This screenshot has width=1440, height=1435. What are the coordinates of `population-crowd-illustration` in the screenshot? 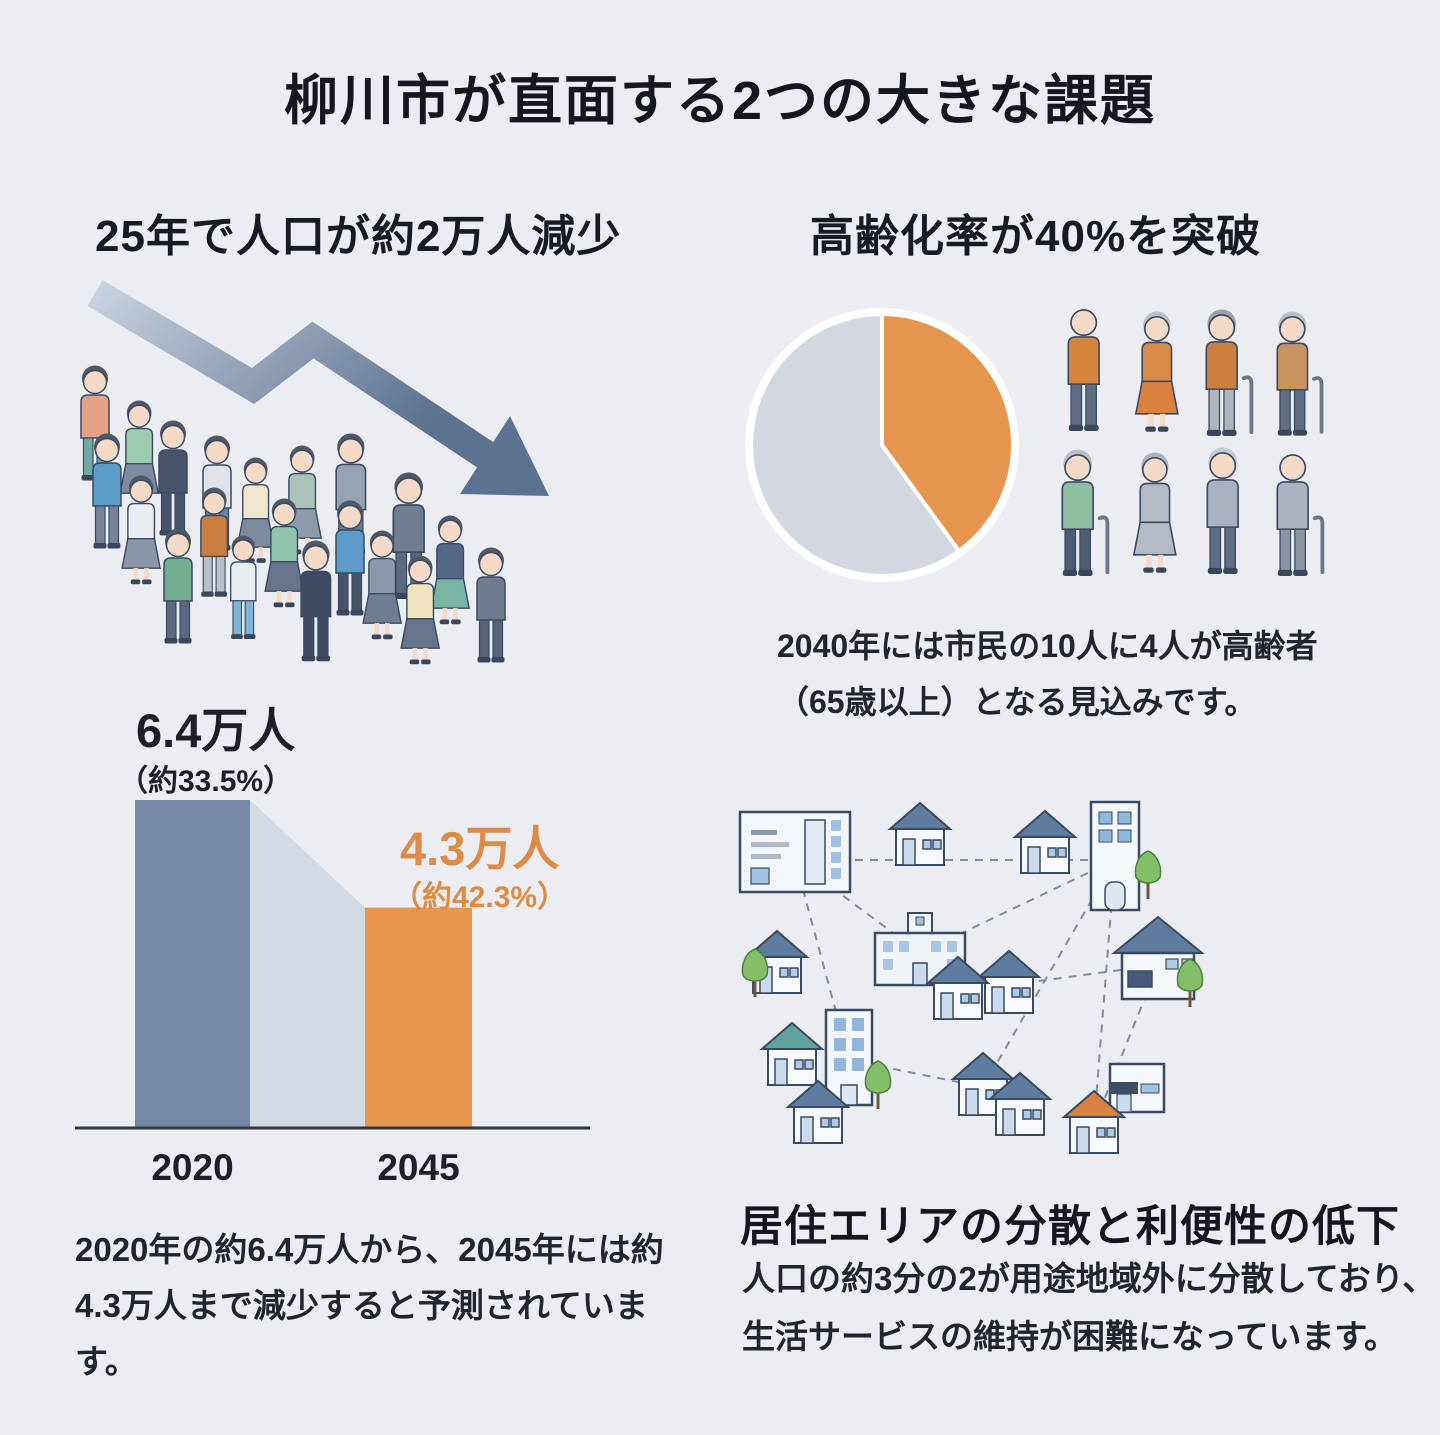 It's located at (314, 472).